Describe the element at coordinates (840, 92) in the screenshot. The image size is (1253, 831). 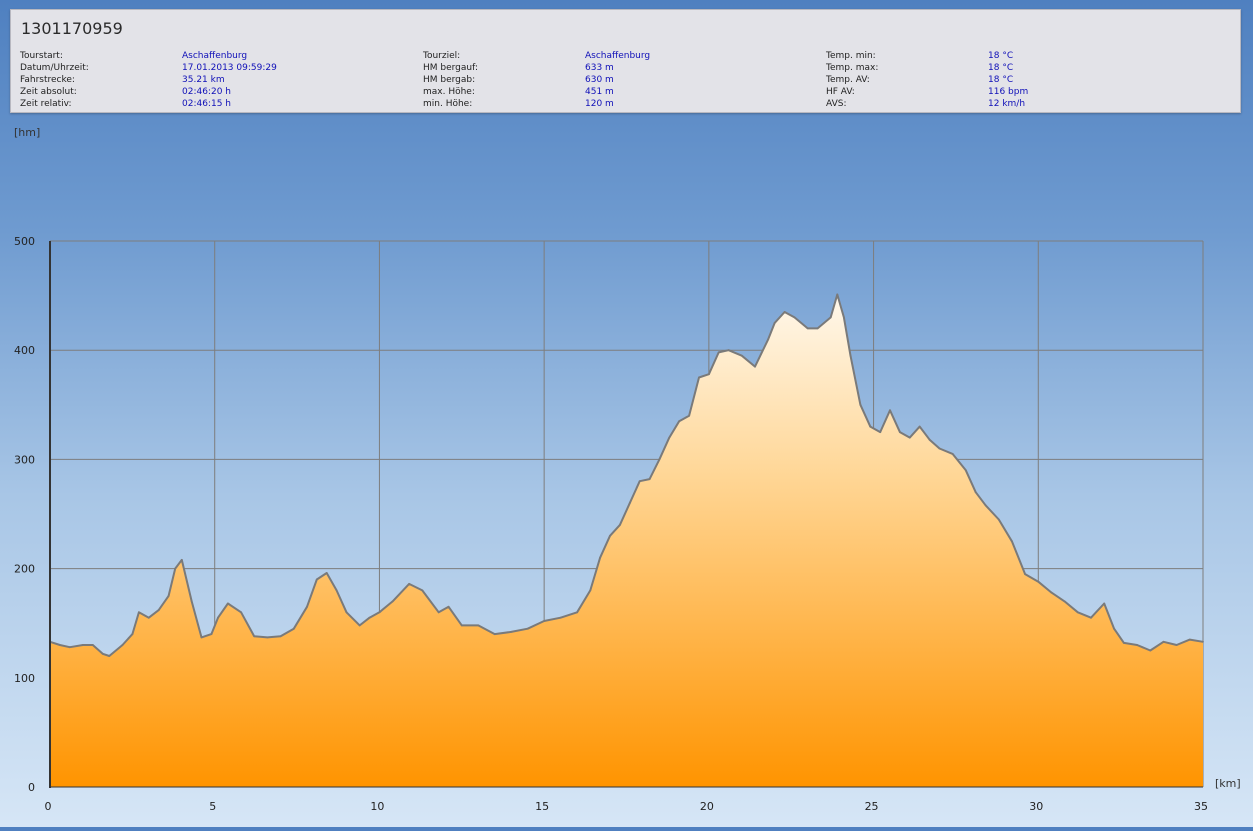
I see `stat-label-hf-av: HF AV:` at that location.